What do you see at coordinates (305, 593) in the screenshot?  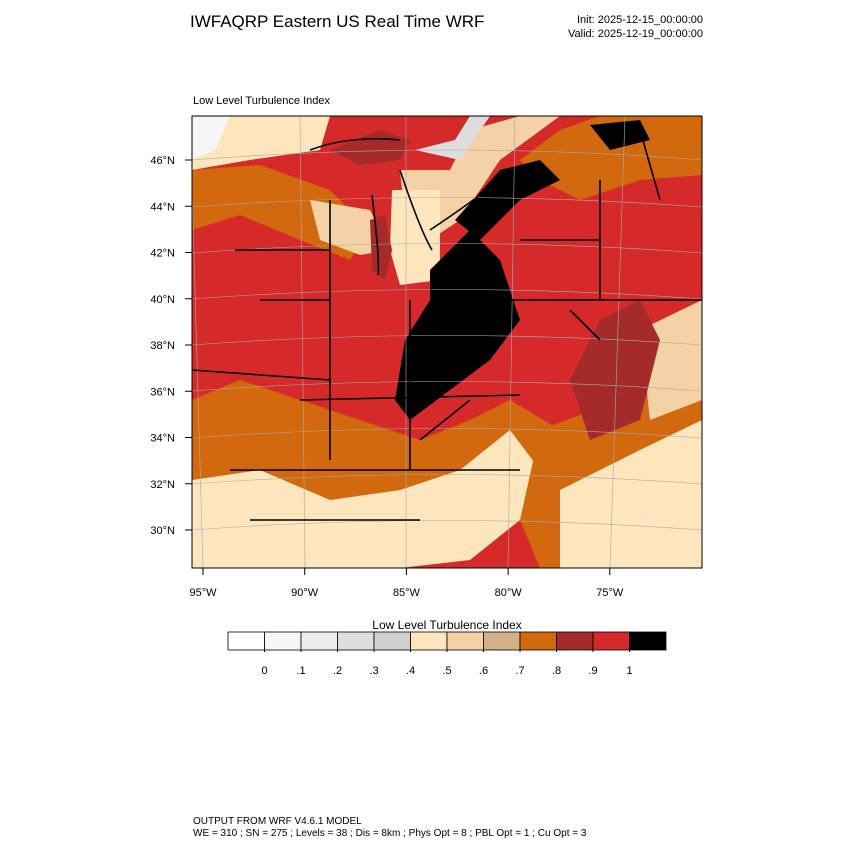 I see `lon-label: 90°W` at bounding box center [305, 593].